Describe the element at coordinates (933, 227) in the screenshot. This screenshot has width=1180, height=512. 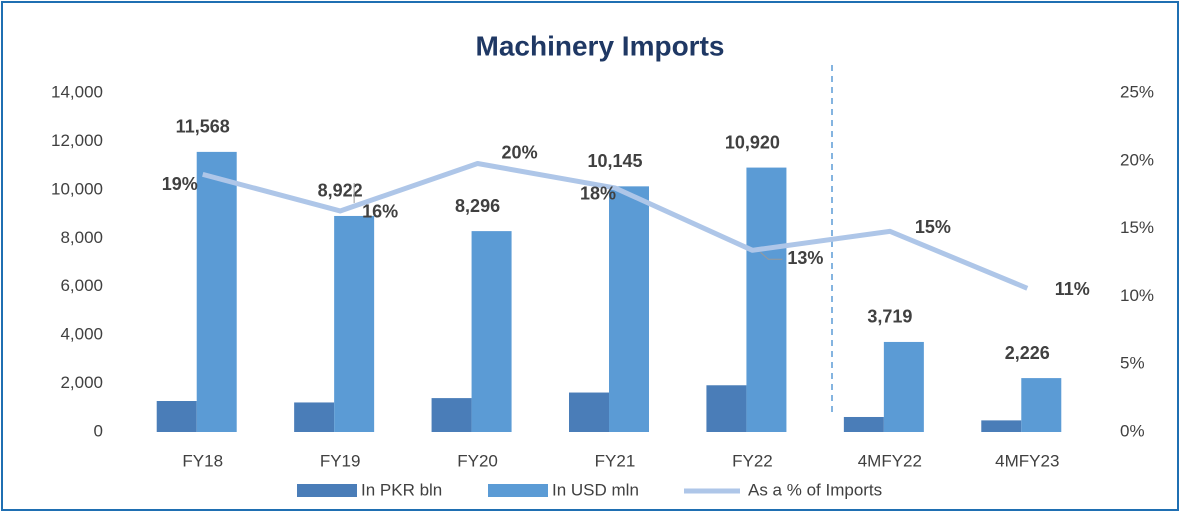
I see `data-label: 15%` at that location.